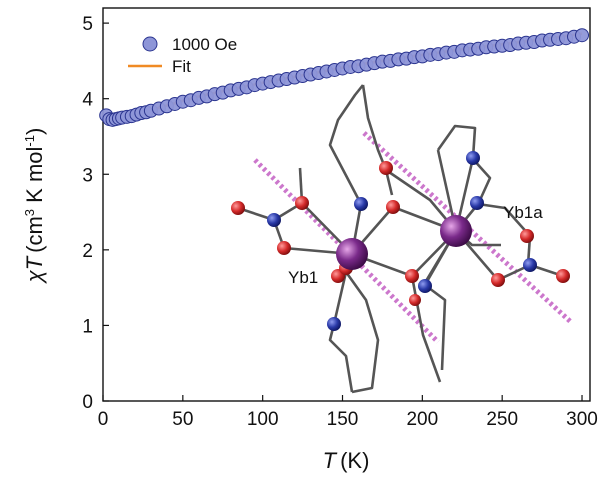 This screenshot has height=478, width=600. Describe the element at coordinates (303, 277) in the screenshot. I see `atom-label-yb1: Yb1` at that location.